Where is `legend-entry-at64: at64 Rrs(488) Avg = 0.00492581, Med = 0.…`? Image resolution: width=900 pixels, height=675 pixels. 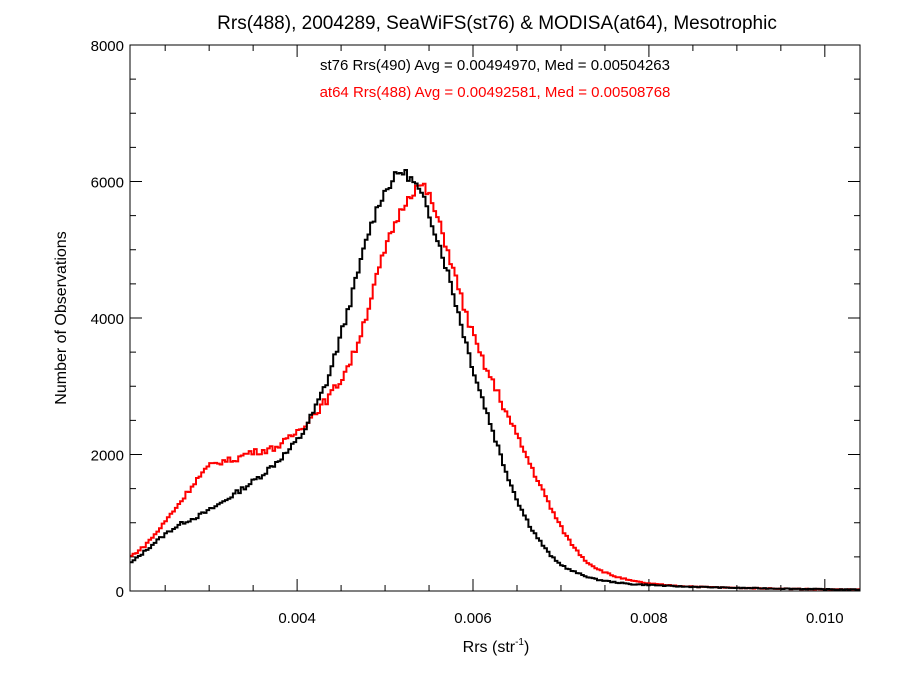
legend-entry-at64: at64 Rrs(488) Avg = 0.00492581, Med = 0.… is located at coordinates (495, 92).